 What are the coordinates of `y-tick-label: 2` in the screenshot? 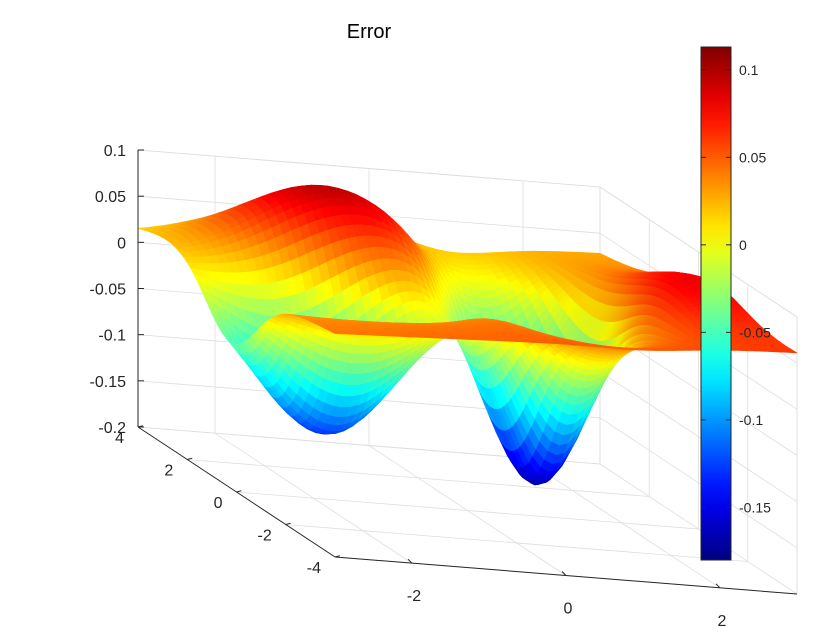 It's located at (168, 471).